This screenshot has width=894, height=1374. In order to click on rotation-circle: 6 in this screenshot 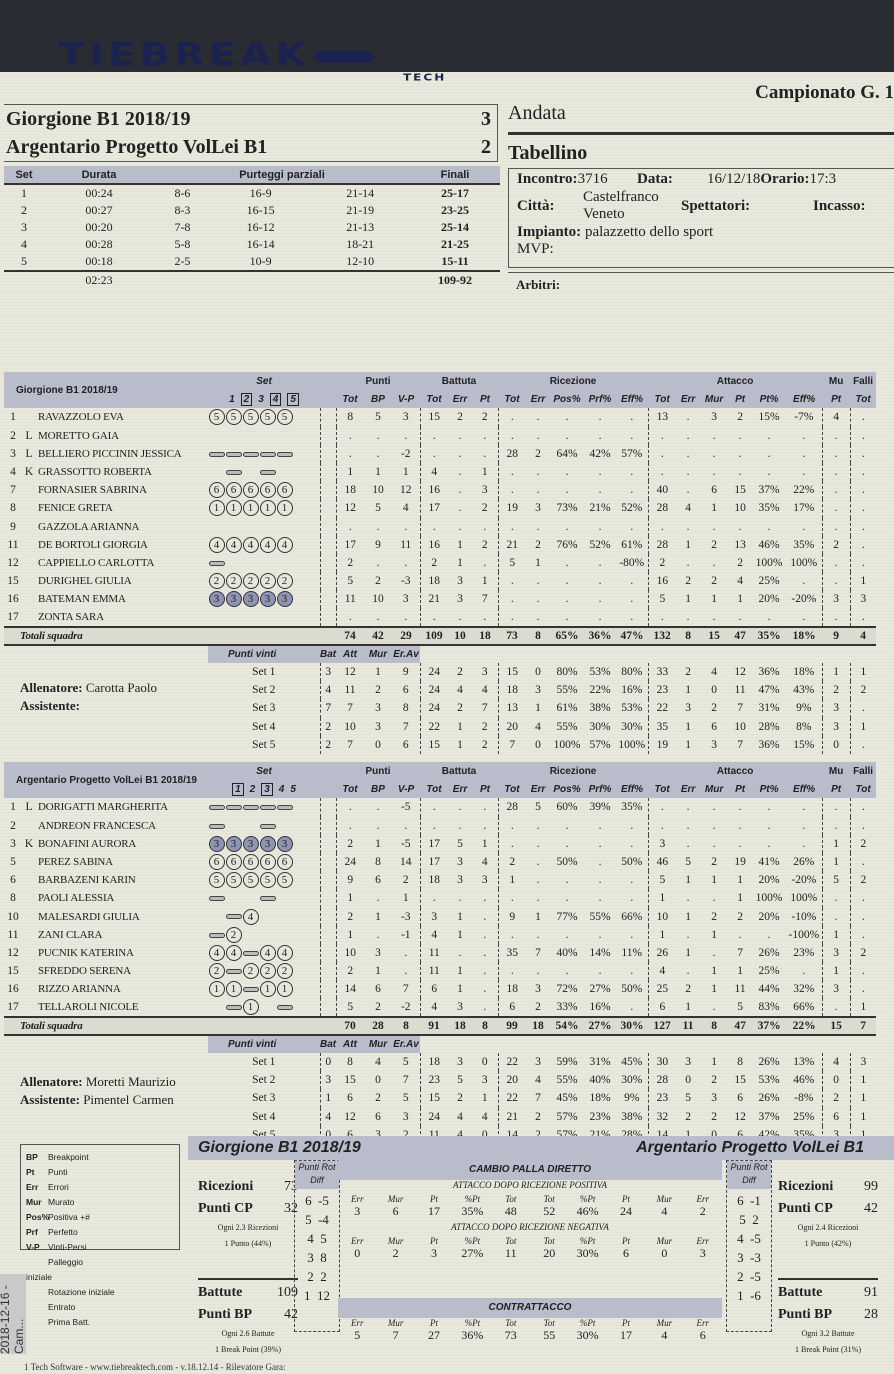, I will do `click(267, 862)`.